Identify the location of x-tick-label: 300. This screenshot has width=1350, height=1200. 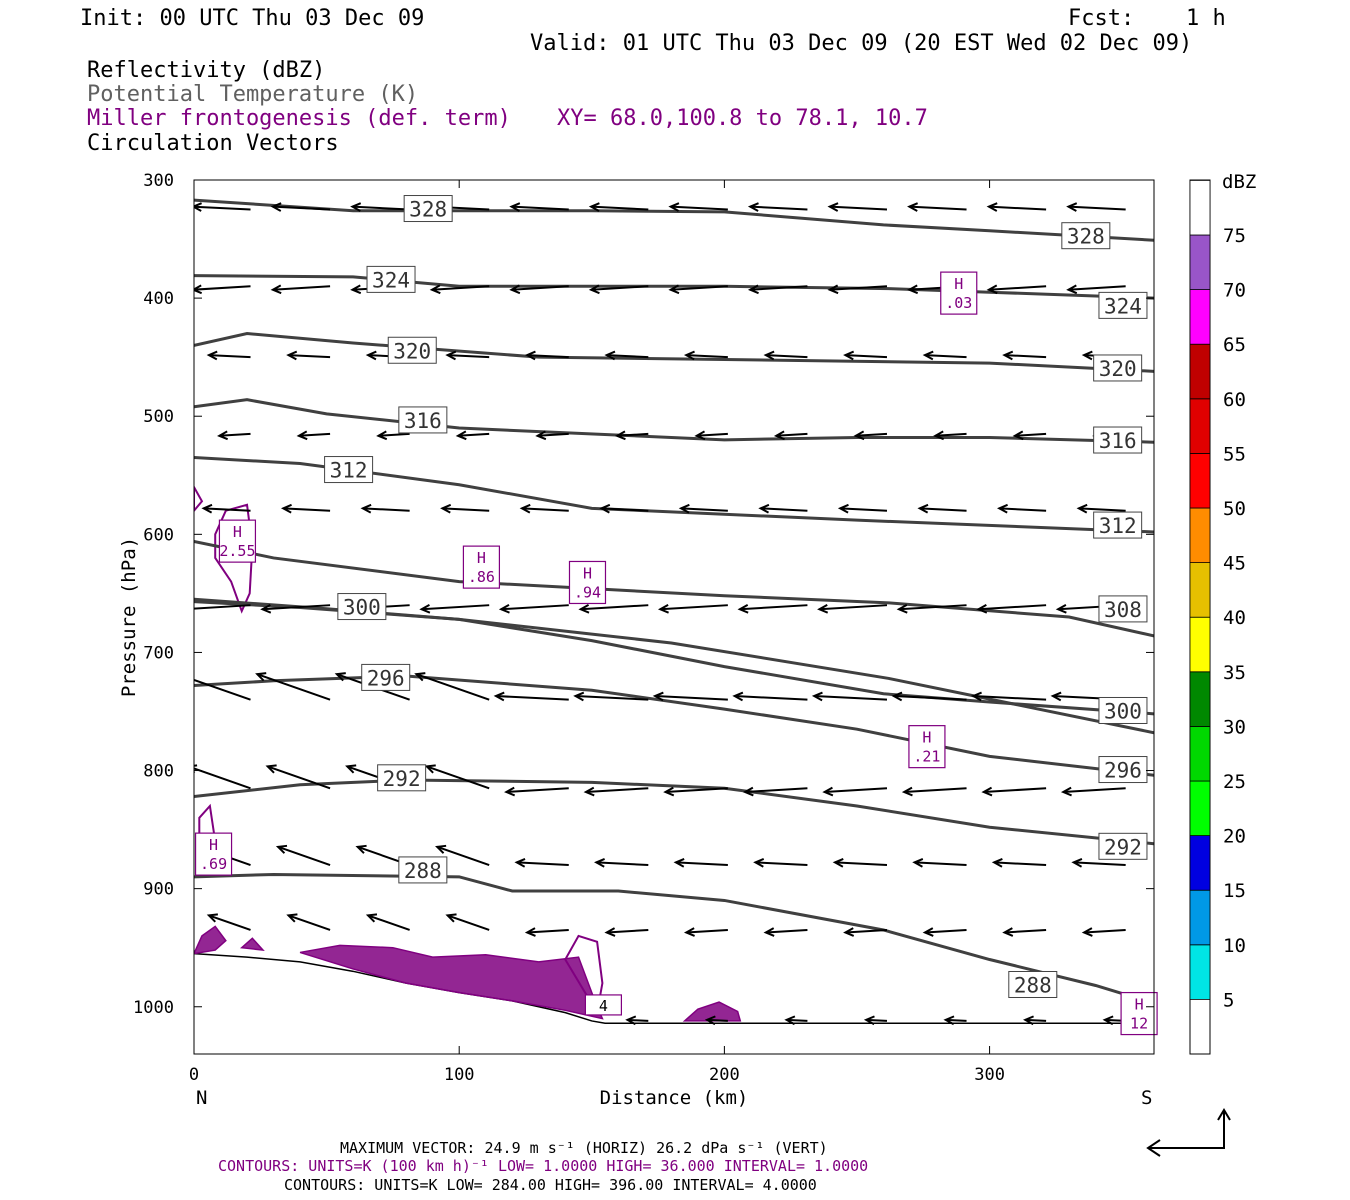
(989, 1075).